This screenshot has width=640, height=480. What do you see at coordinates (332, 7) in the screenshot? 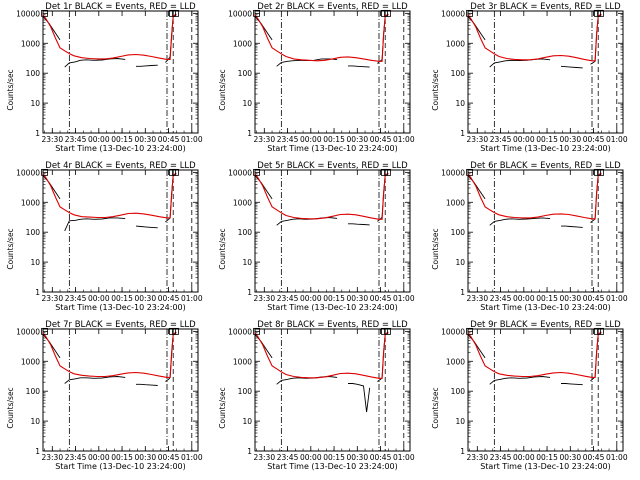
I see `chart-title: Det 2r BLACK = Events, RED = LLD` at bounding box center [332, 7].